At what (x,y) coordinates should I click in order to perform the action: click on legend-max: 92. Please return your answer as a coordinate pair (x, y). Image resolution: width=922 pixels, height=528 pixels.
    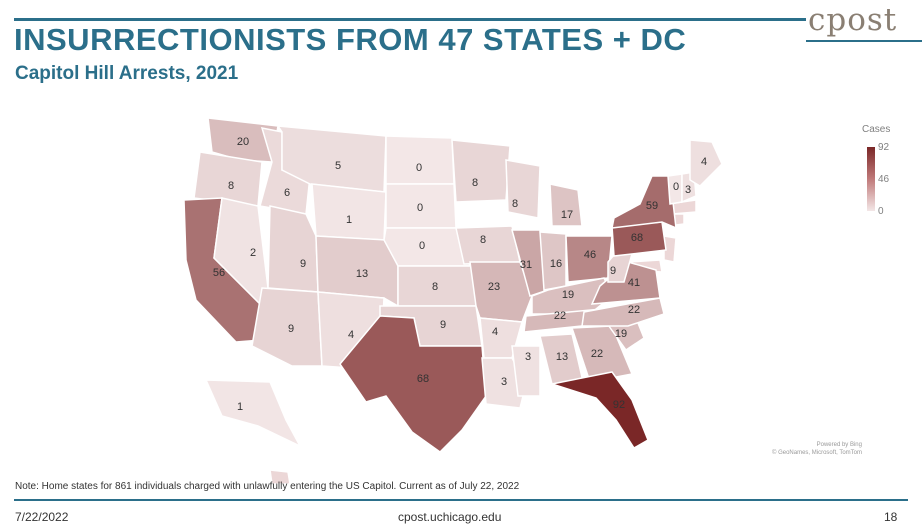
    Looking at the image, I should click on (884, 147).